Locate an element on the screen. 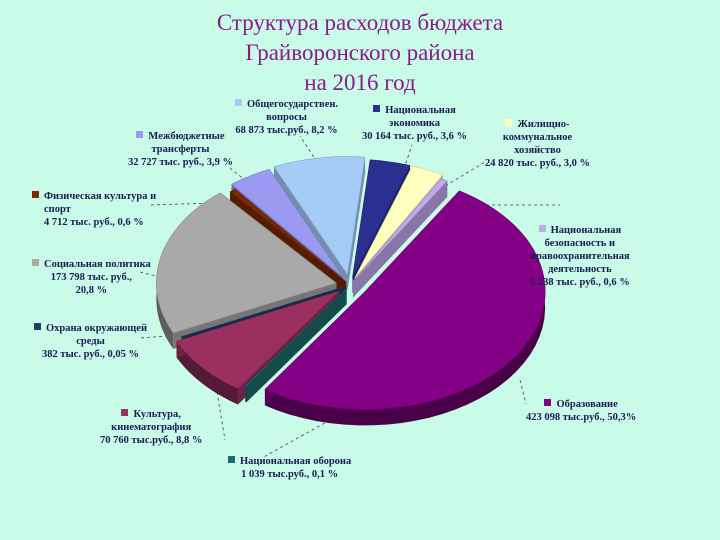 The image size is (720, 540). legend-swatch-defense is located at coordinates (231, 459).